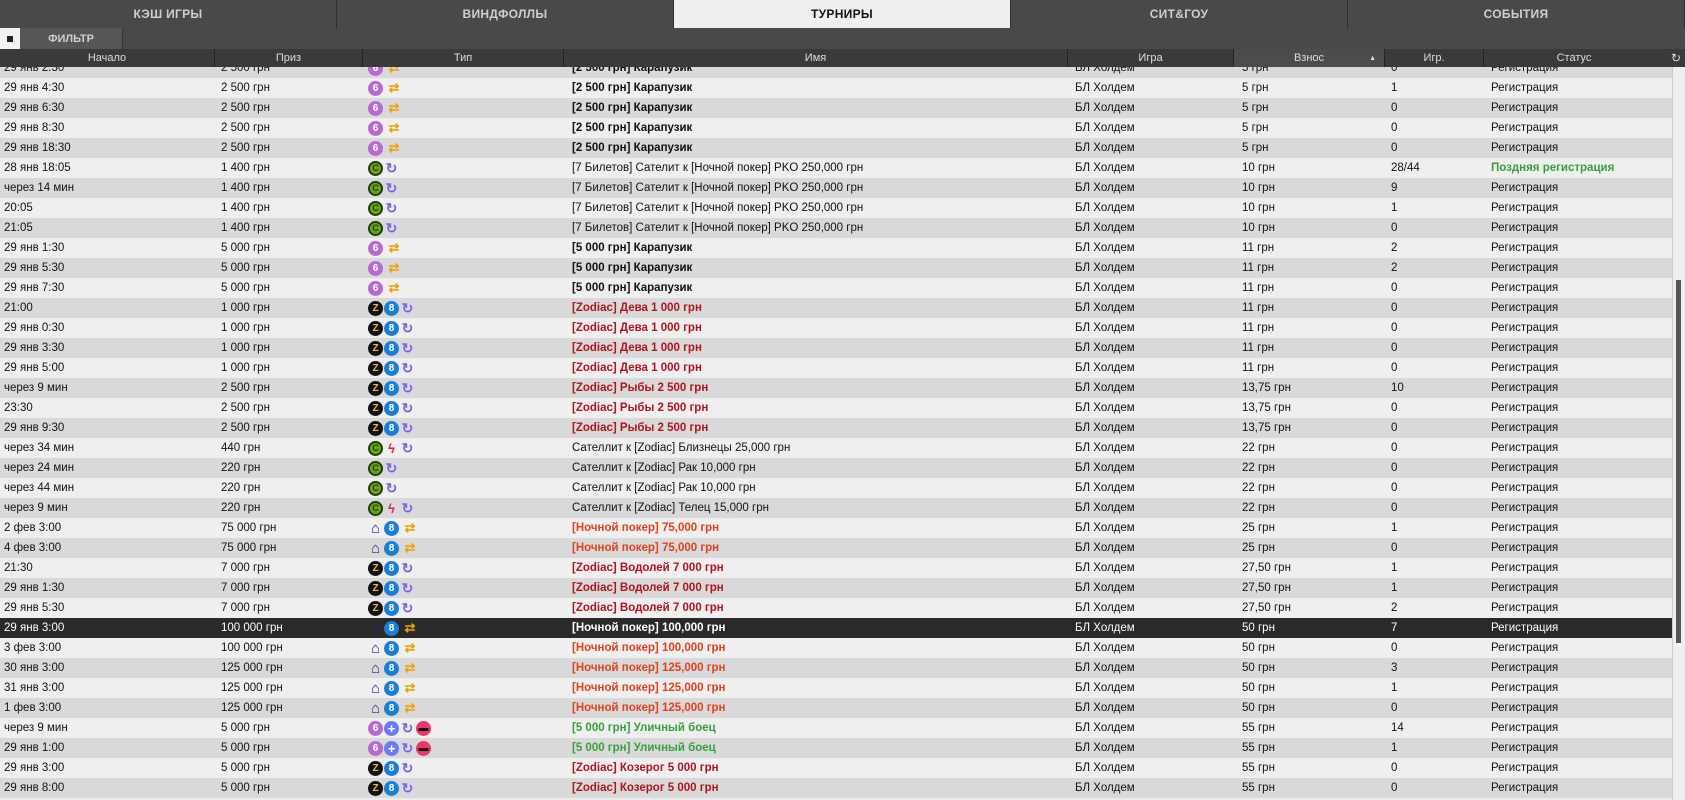  Describe the element at coordinates (71, 38) in the screenshot. I see `filter-button: ФИЛЬТР` at that location.